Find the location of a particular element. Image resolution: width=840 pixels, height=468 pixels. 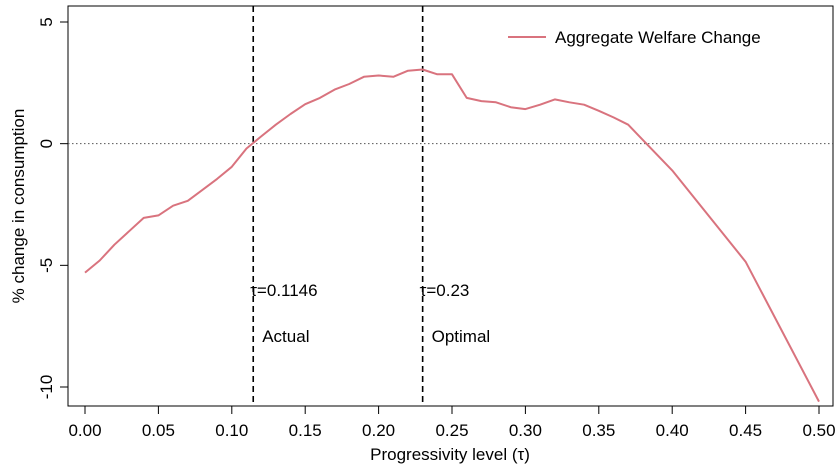

y-tick-label: 0 is located at coordinates (46, 143).